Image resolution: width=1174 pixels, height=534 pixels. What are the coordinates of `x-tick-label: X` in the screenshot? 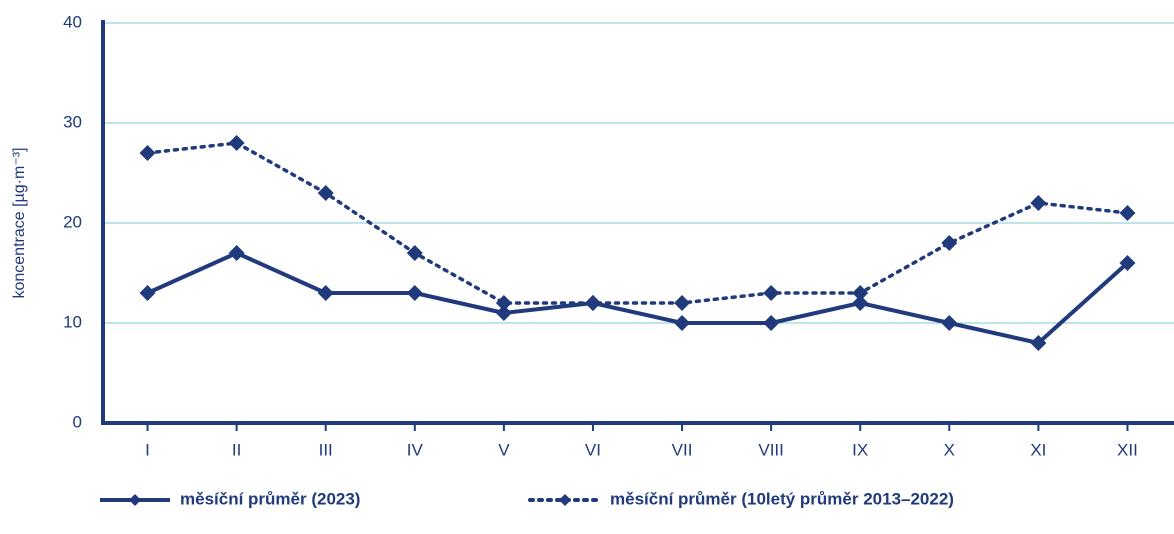 It's located at (949, 449).